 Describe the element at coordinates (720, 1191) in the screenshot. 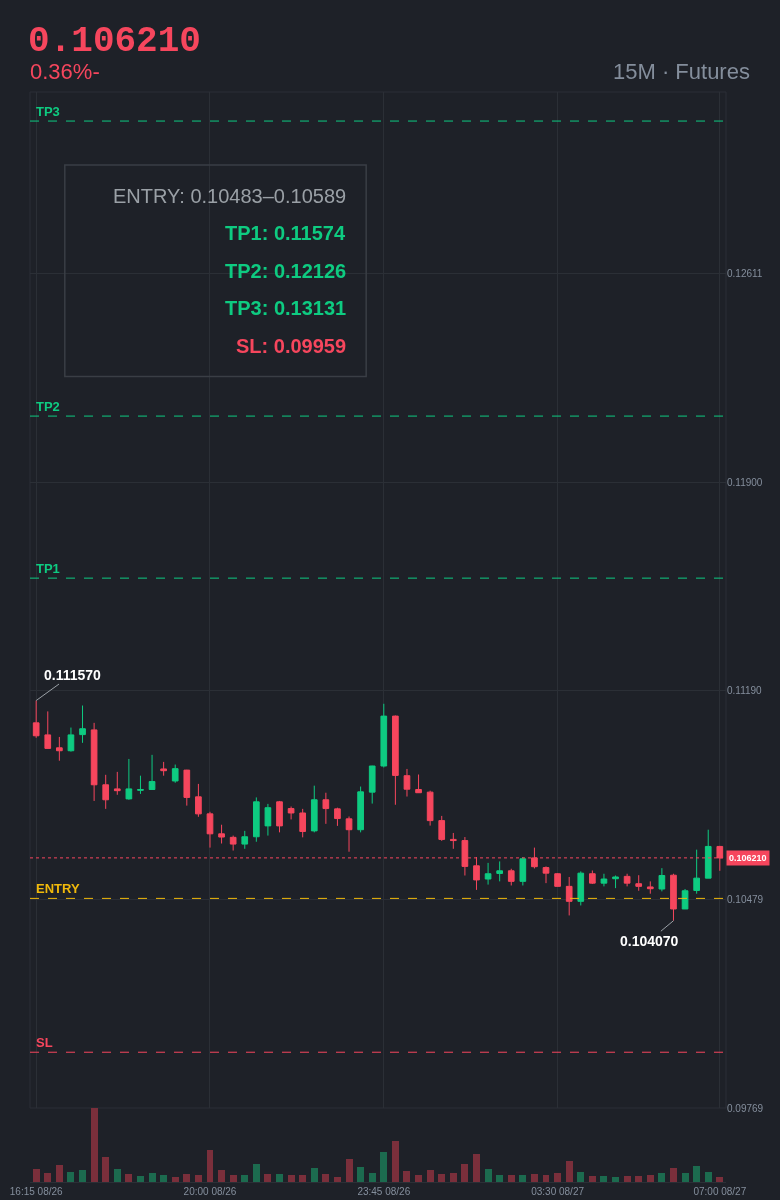

I see `x-tick-label: 07:00 08/27` at that location.